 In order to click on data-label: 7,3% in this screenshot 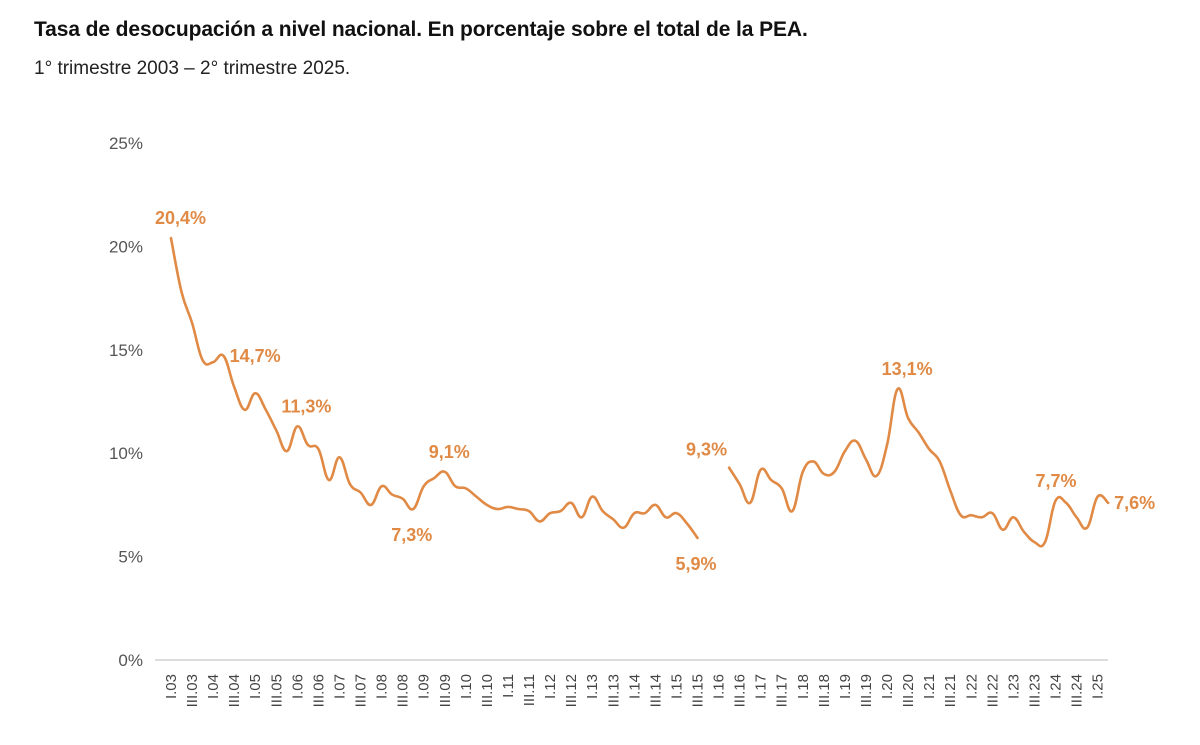, I will do `click(411, 535)`.